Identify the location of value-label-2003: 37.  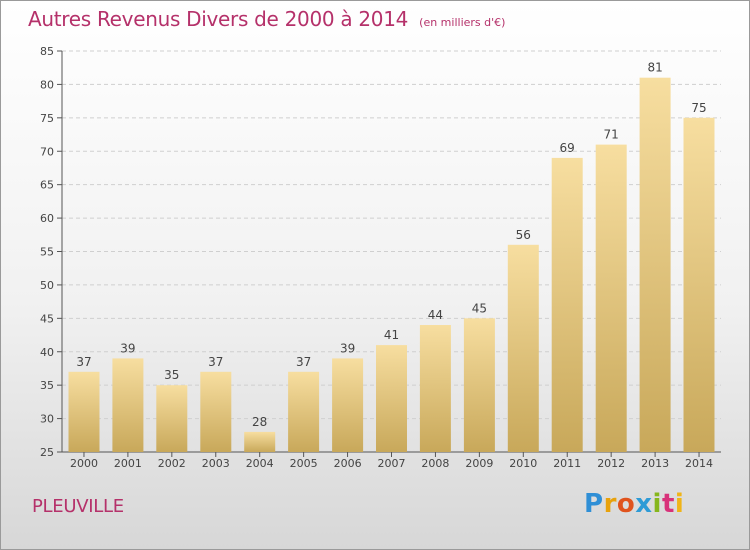
(215, 362).